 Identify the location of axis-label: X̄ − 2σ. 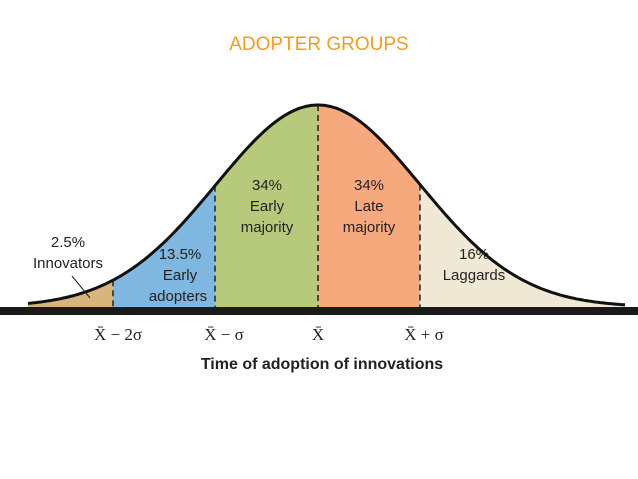
(118, 334).